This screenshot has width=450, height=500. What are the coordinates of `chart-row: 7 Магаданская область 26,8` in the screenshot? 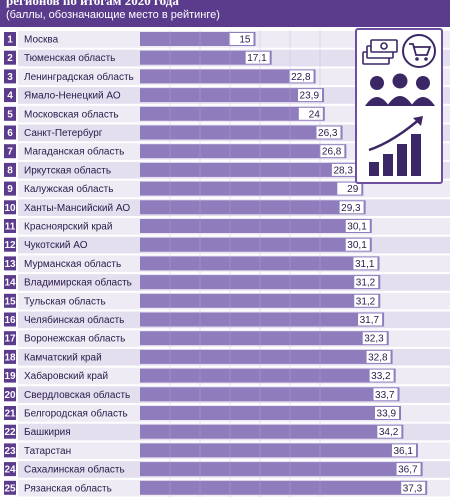 It's located at (227, 151).